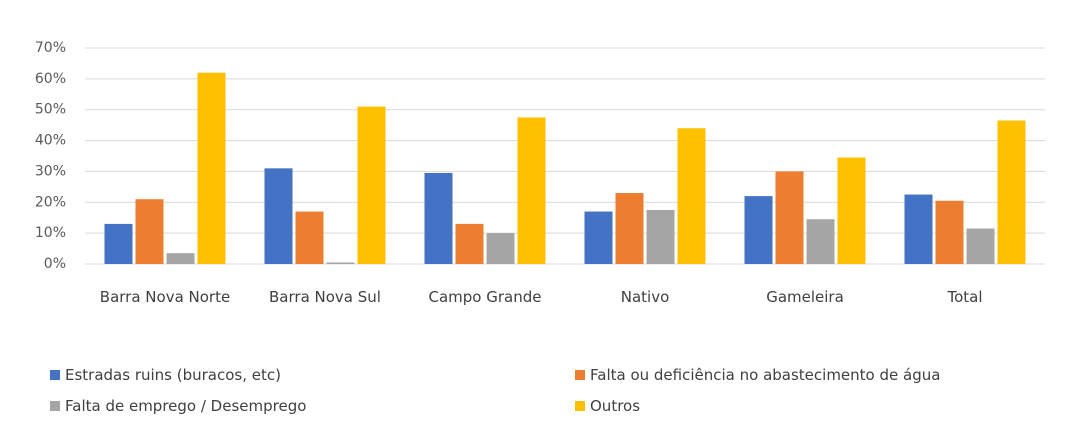  What do you see at coordinates (50, 141) in the screenshot?
I see `y-tick-label: 40%` at bounding box center [50, 141].